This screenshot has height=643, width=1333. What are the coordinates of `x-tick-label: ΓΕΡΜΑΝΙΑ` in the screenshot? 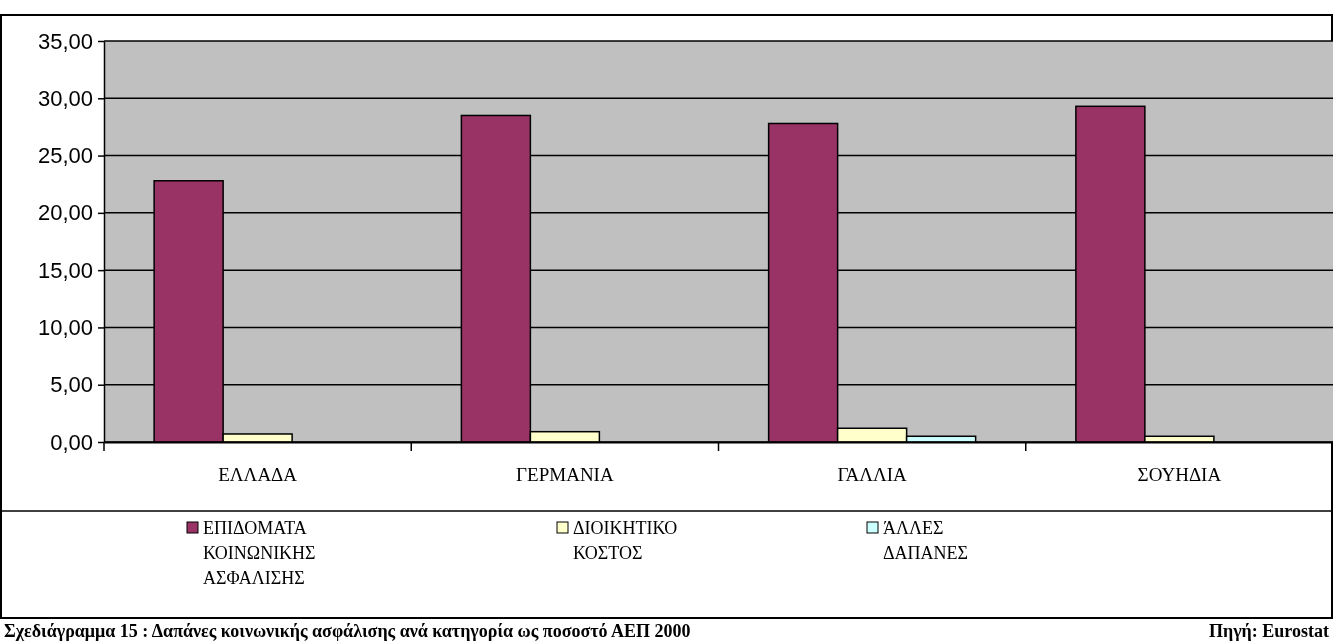 It's located at (565, 474).